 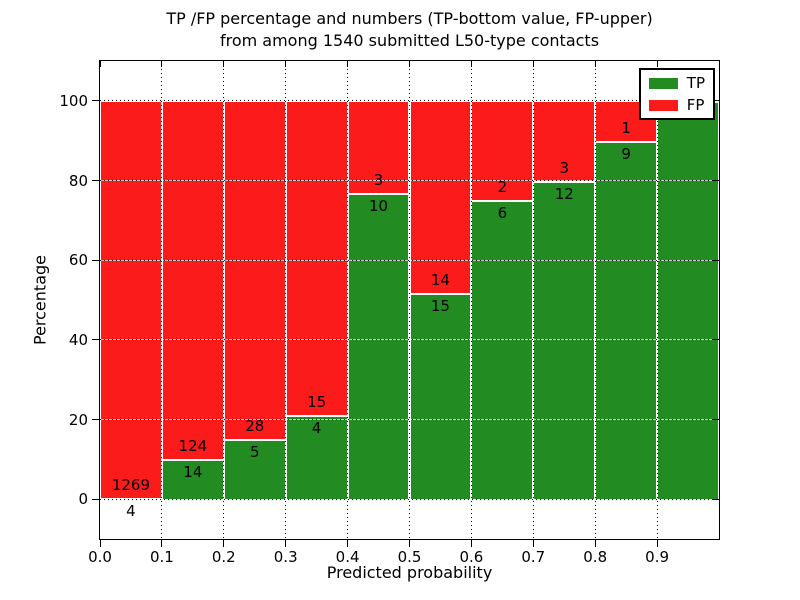 What do you see at coordinates (657, 557) in the screenshot?
I see `x-tick-label: 0.9` at bounding box center [657, 557].